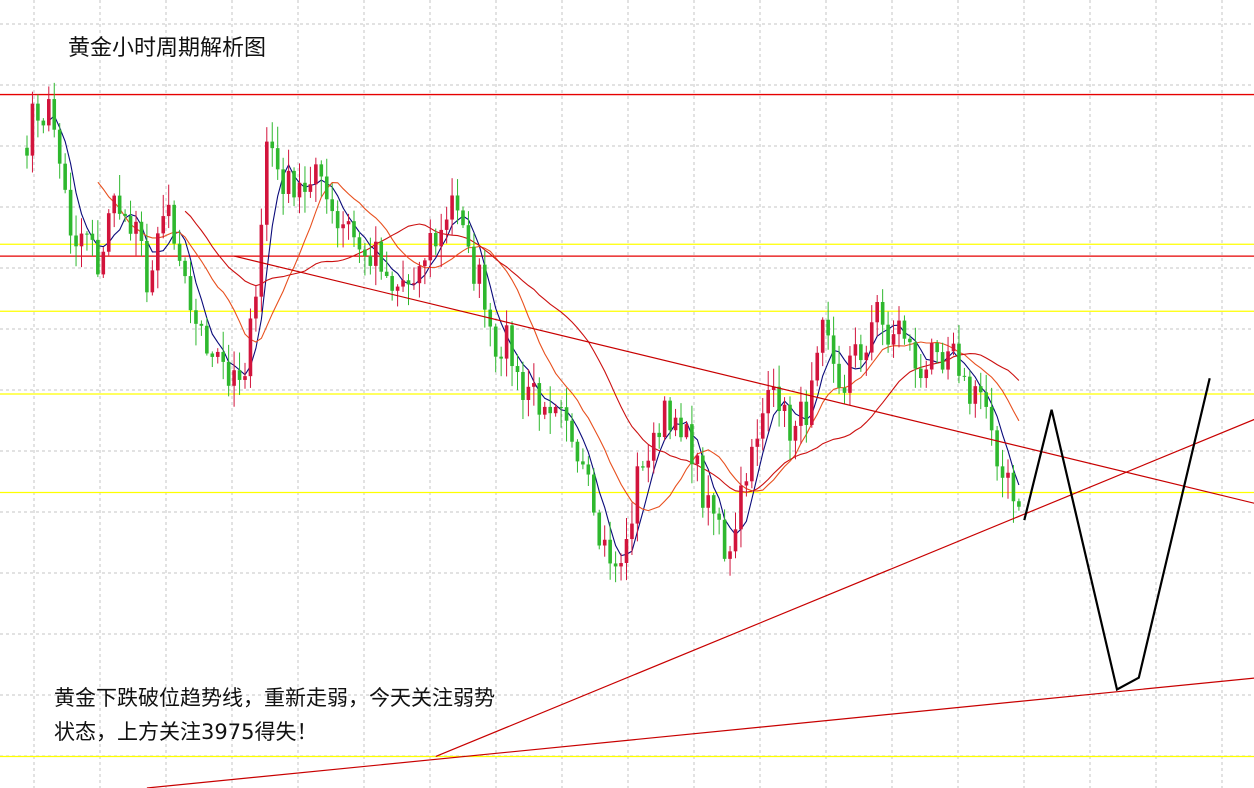  What do you see at coordinates (274, 698) in the screenshot?
I see `analysis-line-1: 黄金下跌破位趋势线，重新走弱，今天关注弱势` at bounding box center [274, 698].